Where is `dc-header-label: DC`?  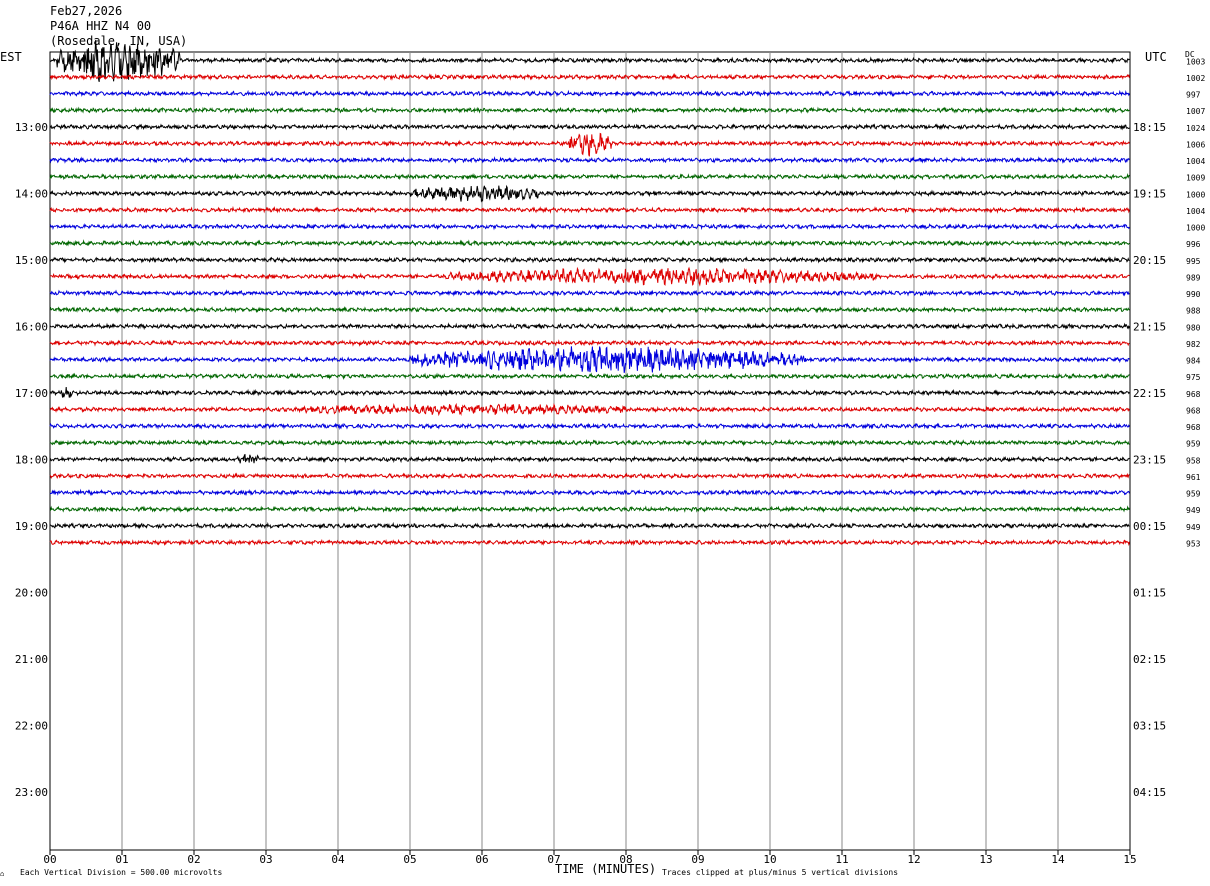 dc-header-label: DC is located at coordinates (1190, 54).